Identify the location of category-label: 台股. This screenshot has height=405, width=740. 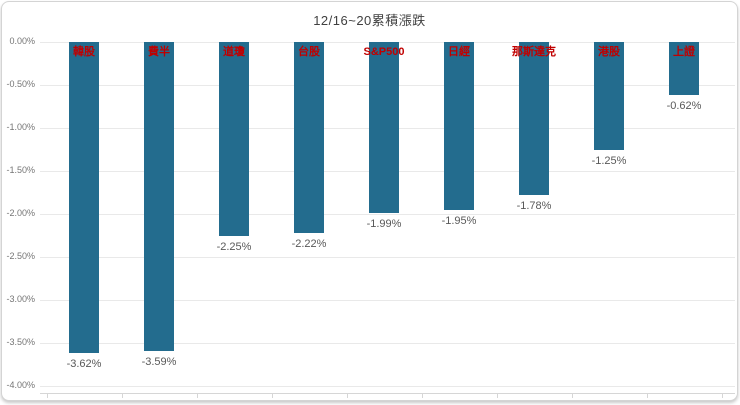
(309, 52).